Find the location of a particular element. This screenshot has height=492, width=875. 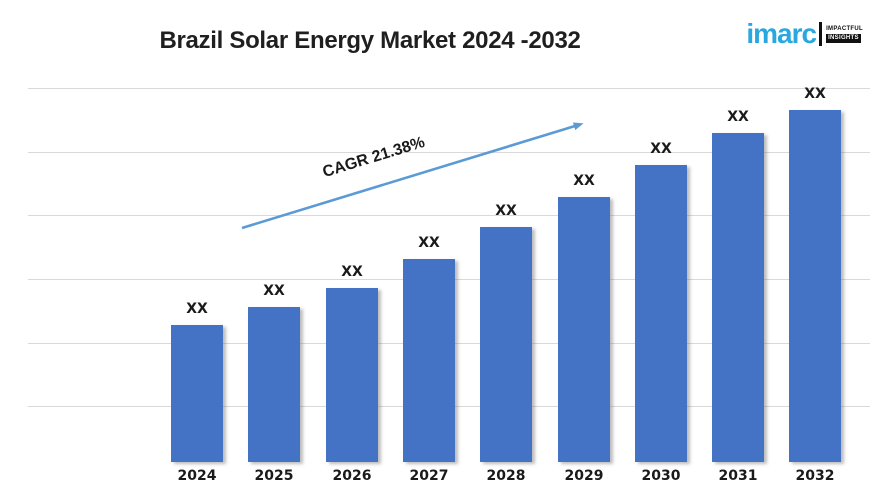

bar-value-label-2028: XX is located at coordinates (506, 211).